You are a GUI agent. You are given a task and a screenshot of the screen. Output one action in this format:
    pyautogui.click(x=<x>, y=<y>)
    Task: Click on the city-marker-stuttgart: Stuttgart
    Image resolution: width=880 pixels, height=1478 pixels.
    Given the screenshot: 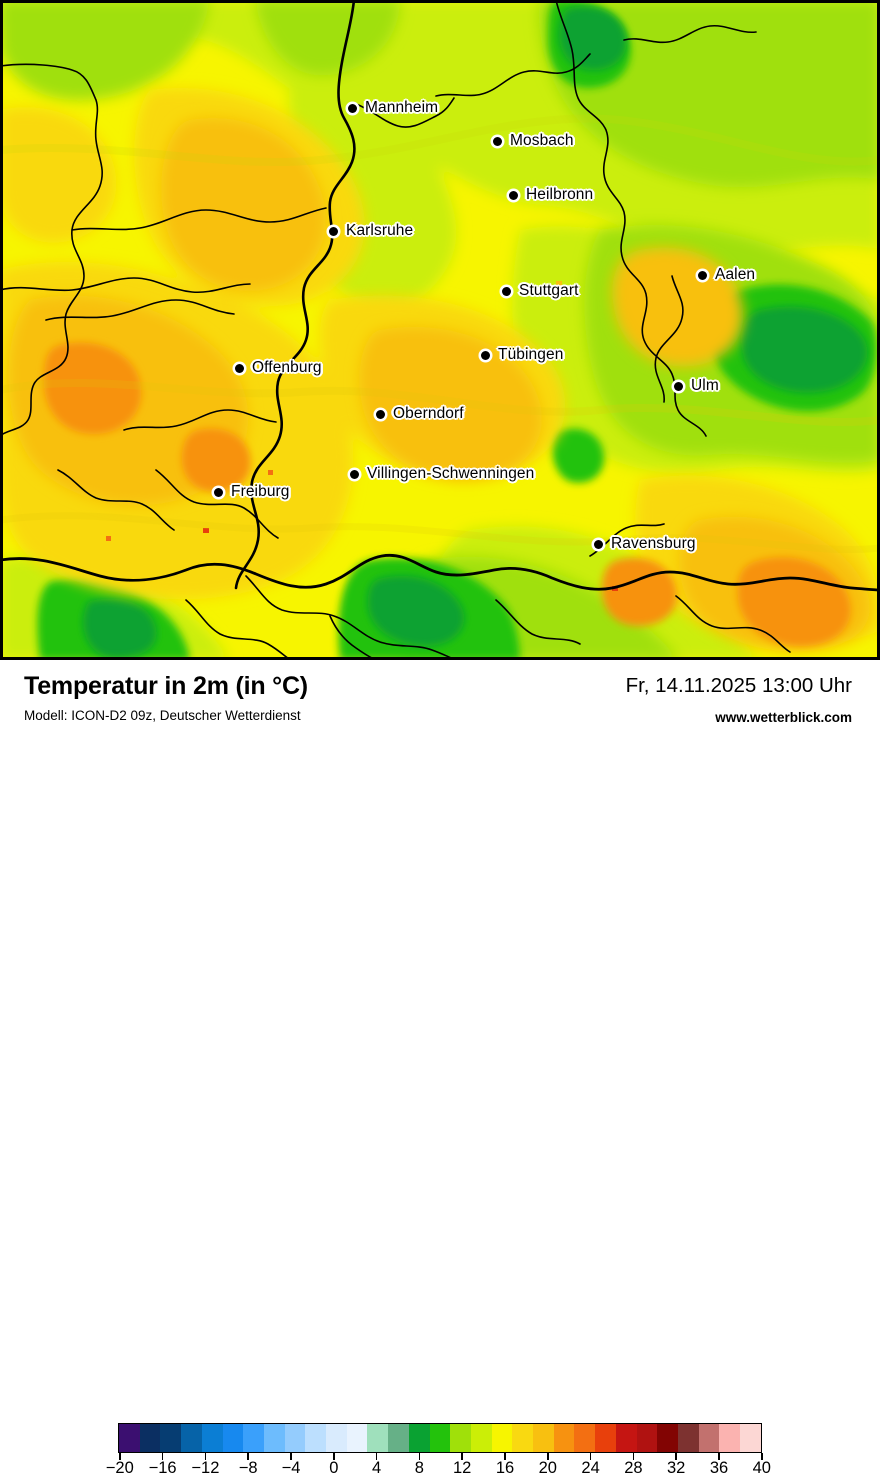 What is the action you would take?
    pyautogui.click(x=540, y=291)
    